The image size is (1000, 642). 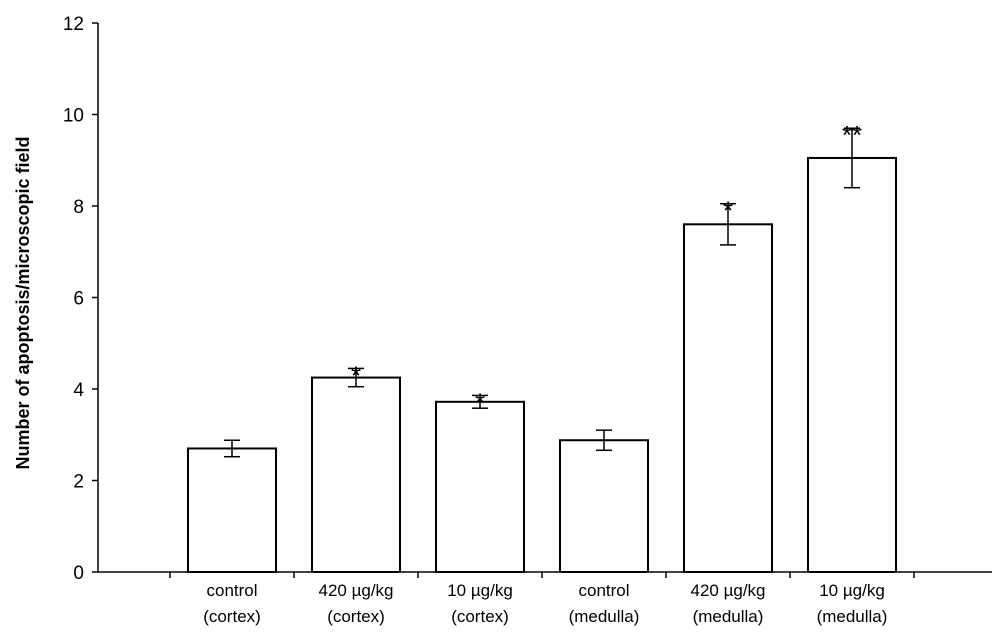 I want to click on y-tick-label: 6, so click(x=78, y=299).